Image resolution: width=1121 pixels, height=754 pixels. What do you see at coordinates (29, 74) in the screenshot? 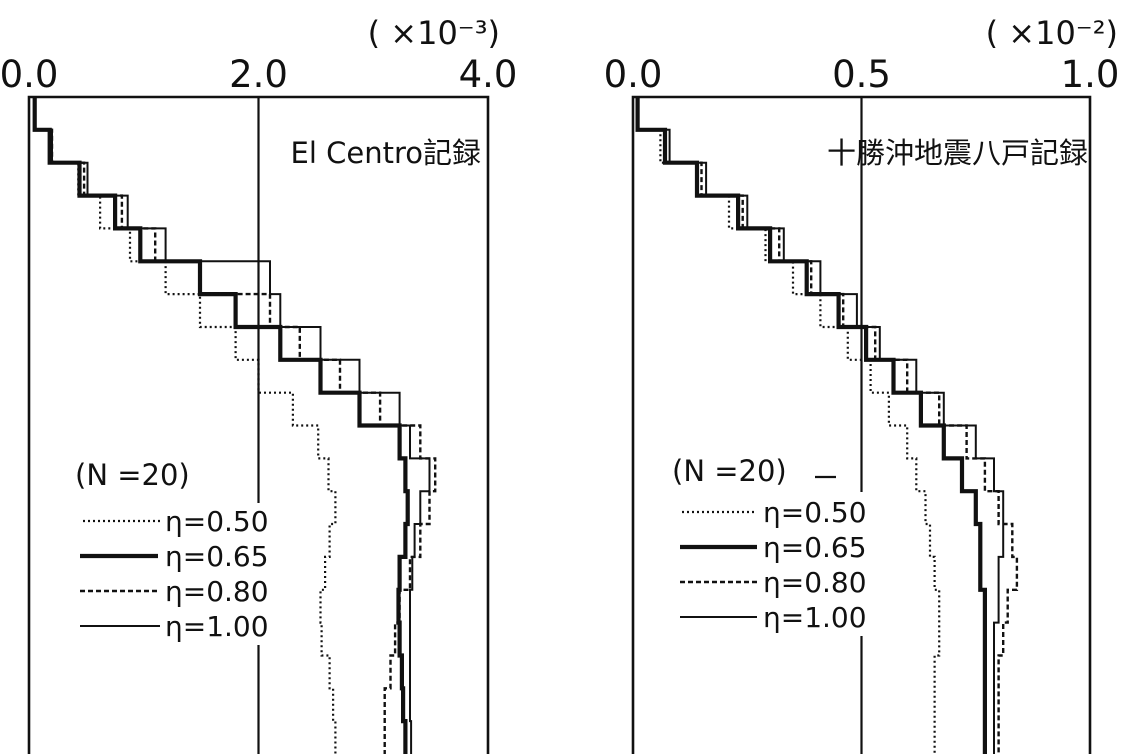
I see `left-x-tick-label-0: 0.0` at bounding box center [29, 74].